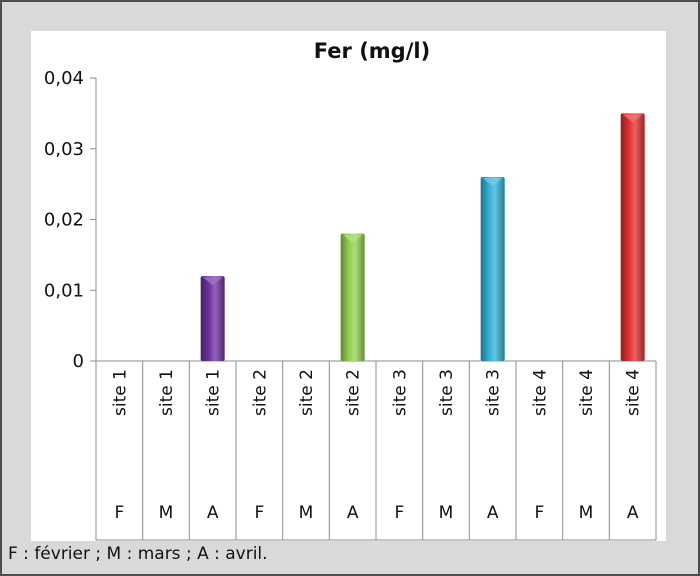 The height and width of the screenshot is (576, 700). Describe the element at coordinates (64, 78) in the screenshot. I see `y-tick-label: 0,04` at that location.